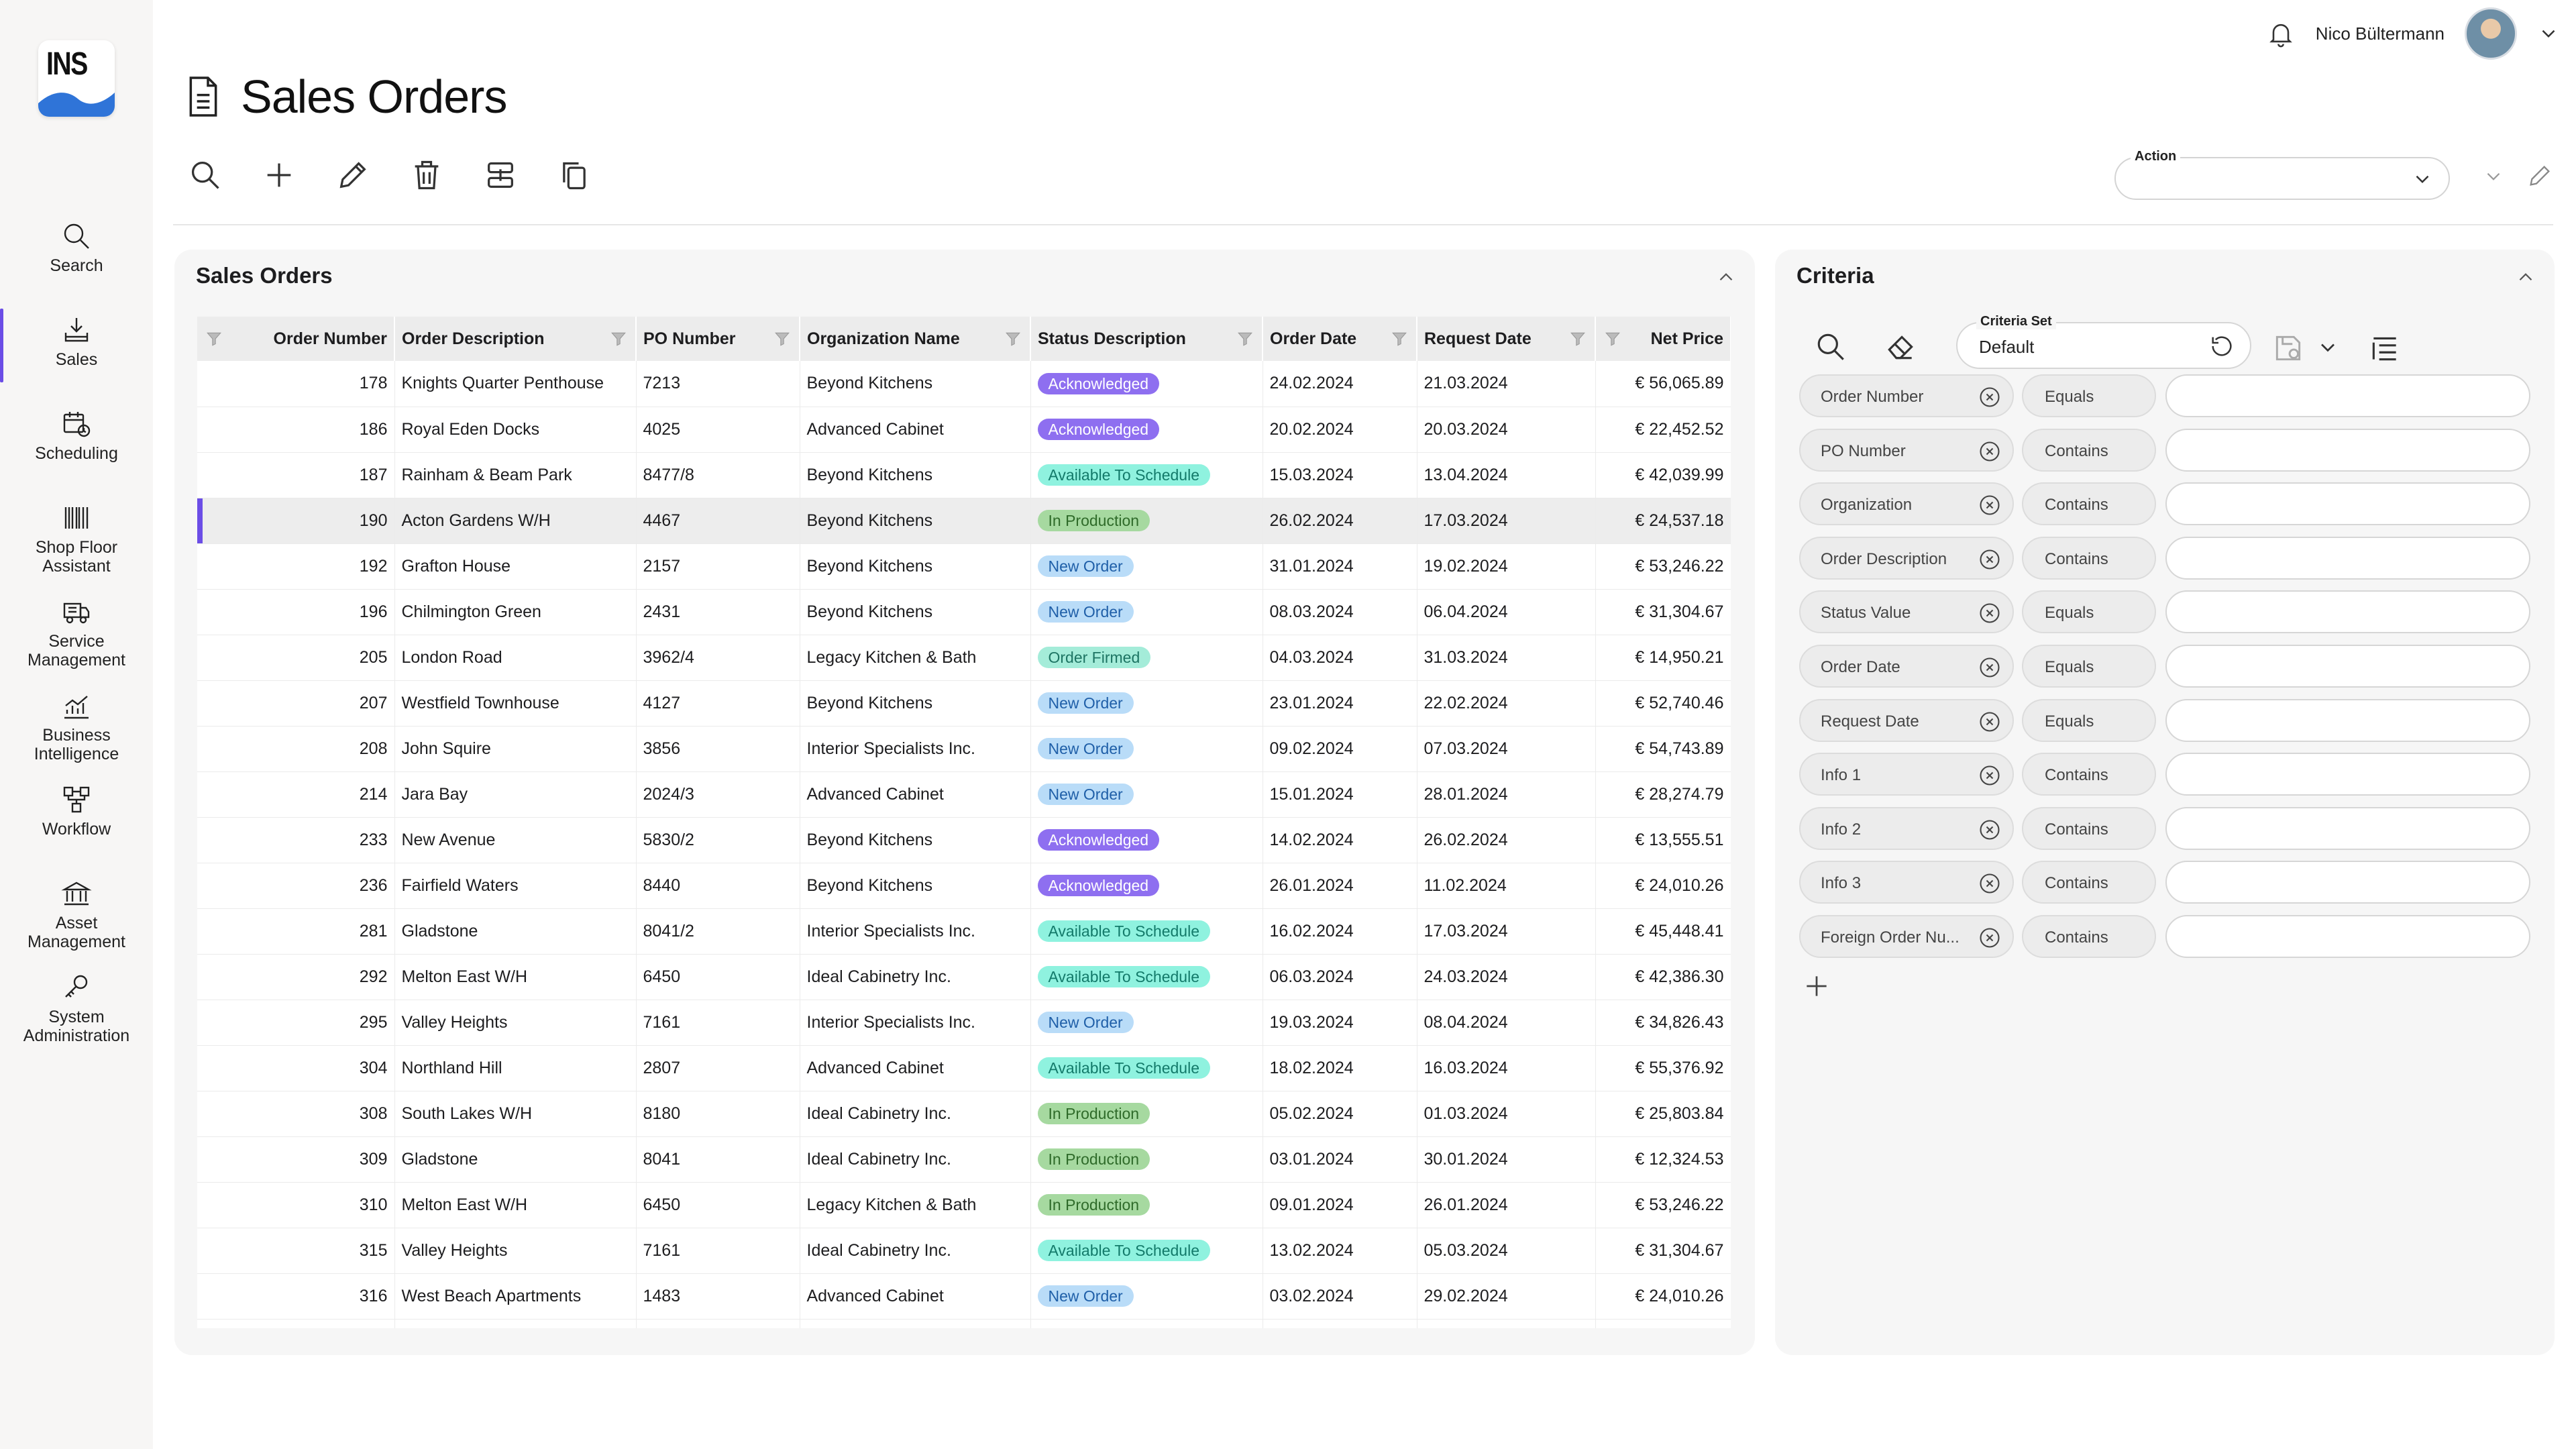  What do you see at coordinates (76, 1013) in the screenshot?
I see `nav-item-system: System Administration` at bounding box center [76, 1013].